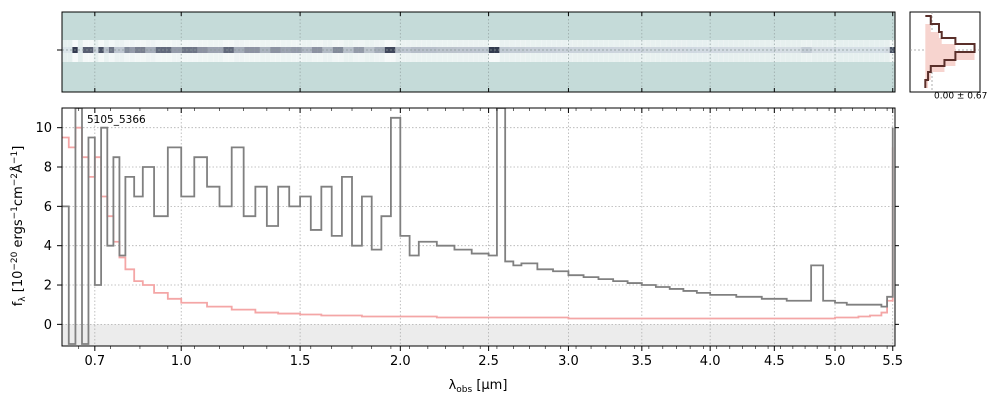 This screenshot has width=1000, height=400. I want to click on x-tick-label: 5.0, so click(835, 361).